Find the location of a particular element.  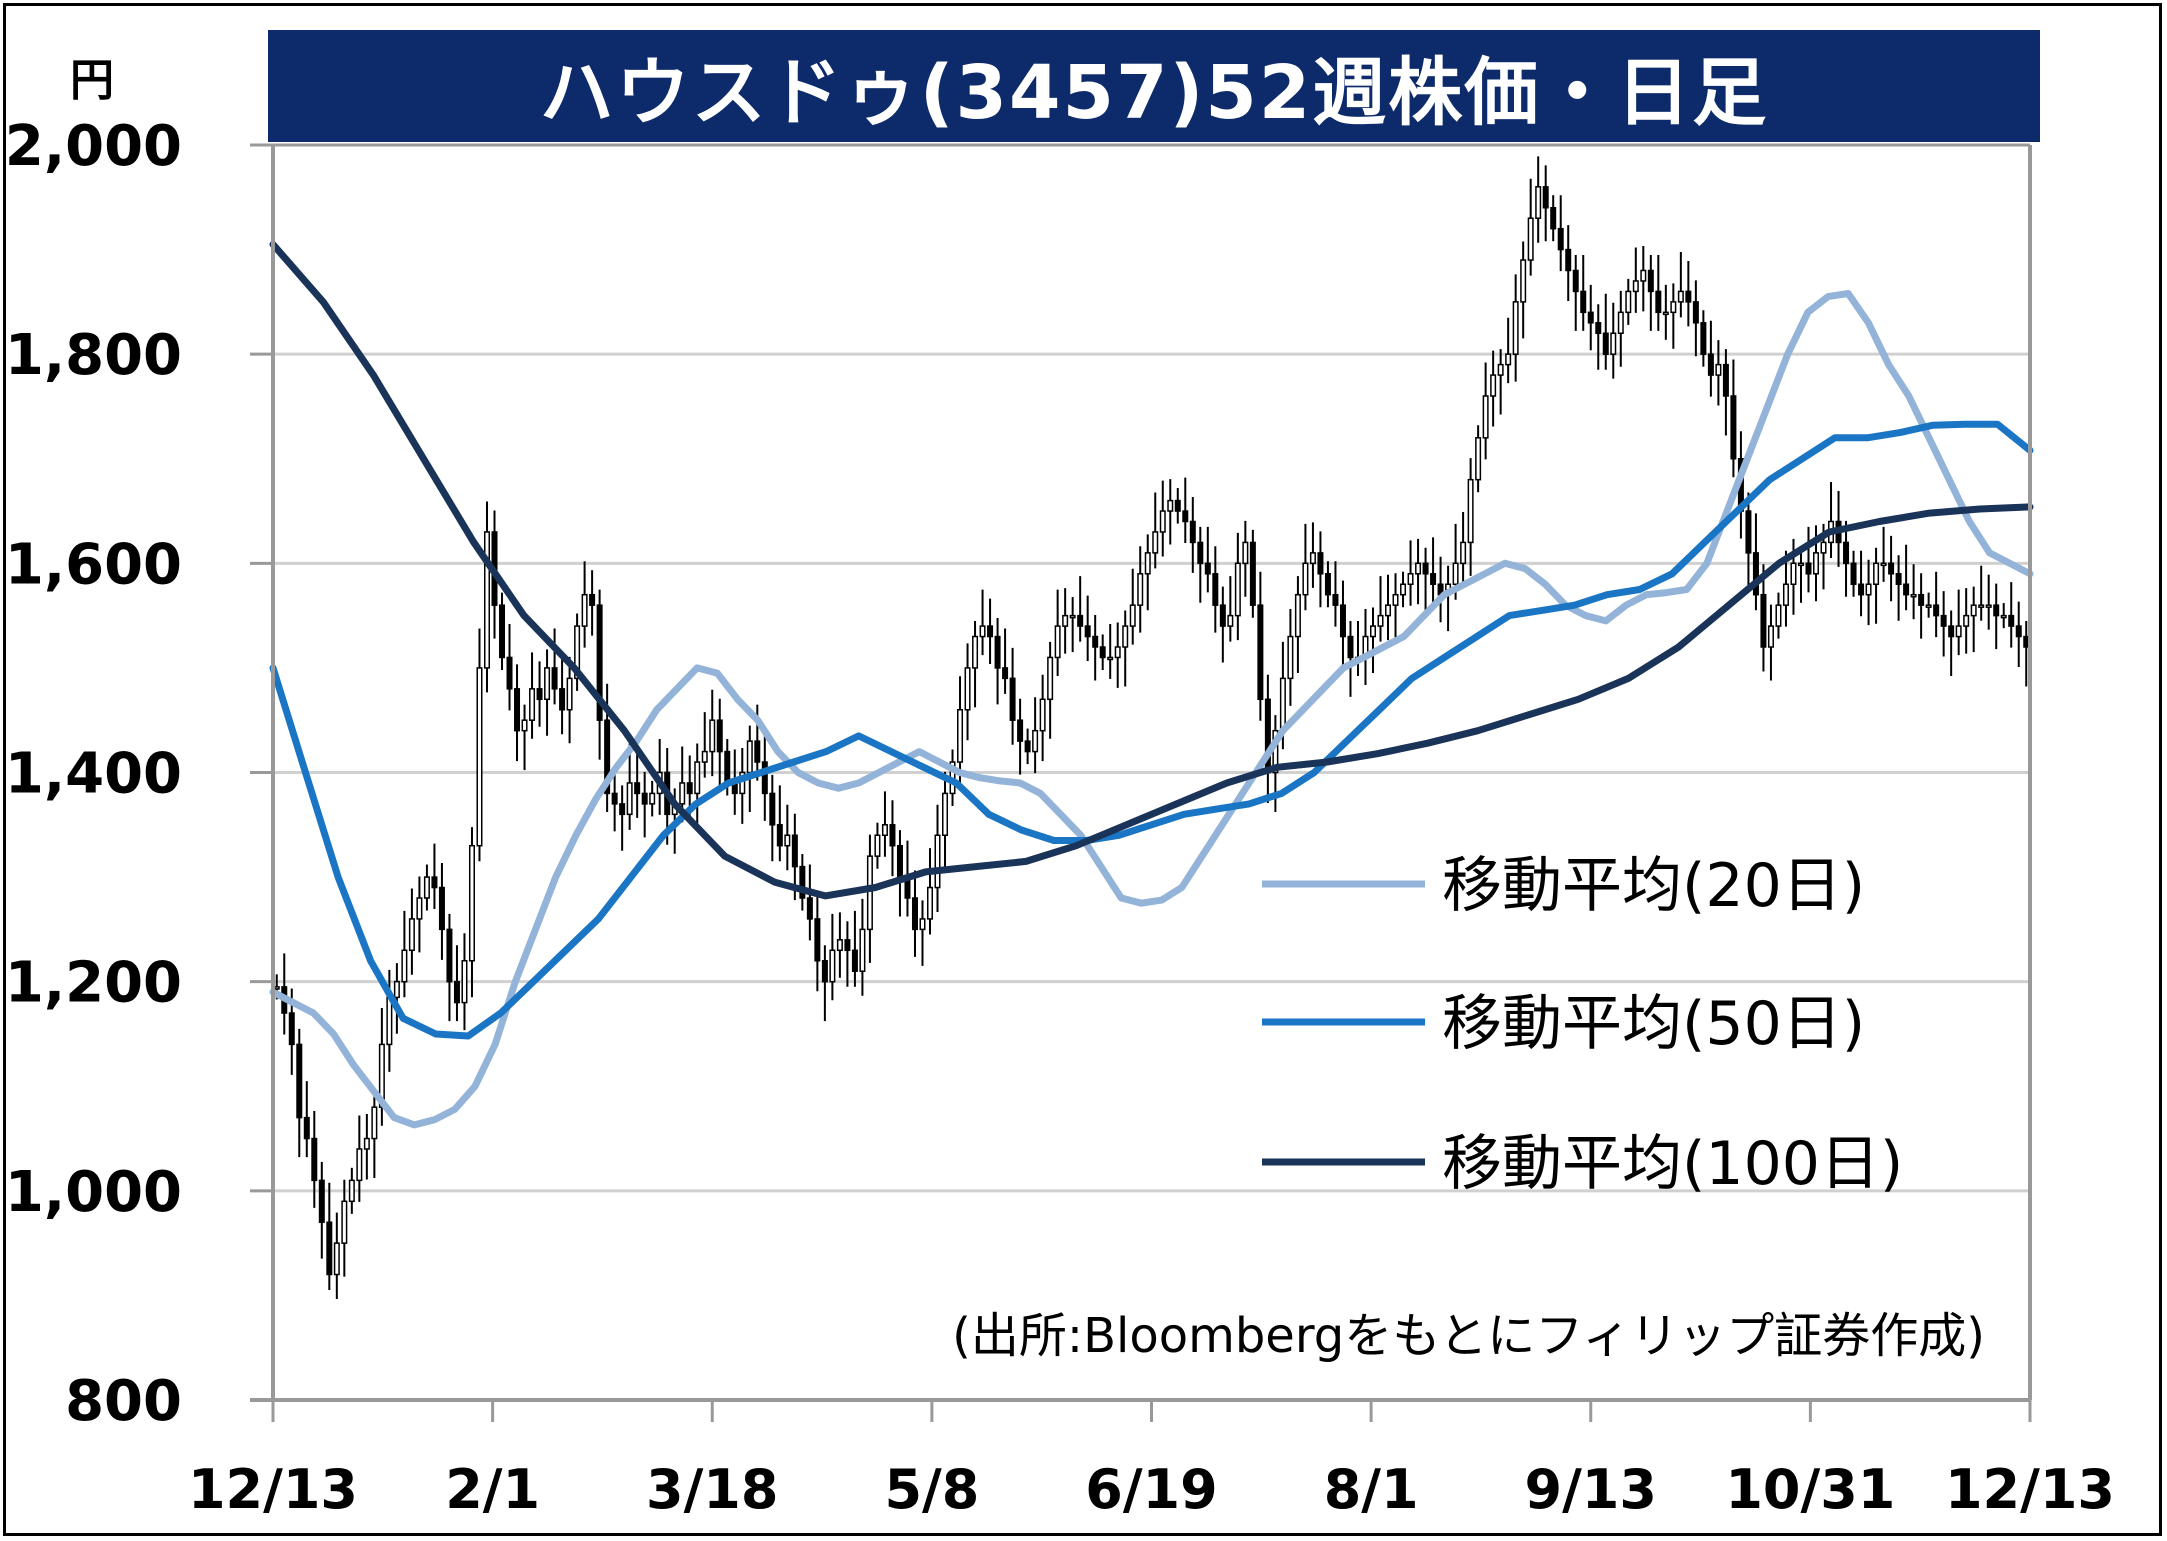

legend-label-2: 移動平均(100日) is located at coordinates (1672, 1164).